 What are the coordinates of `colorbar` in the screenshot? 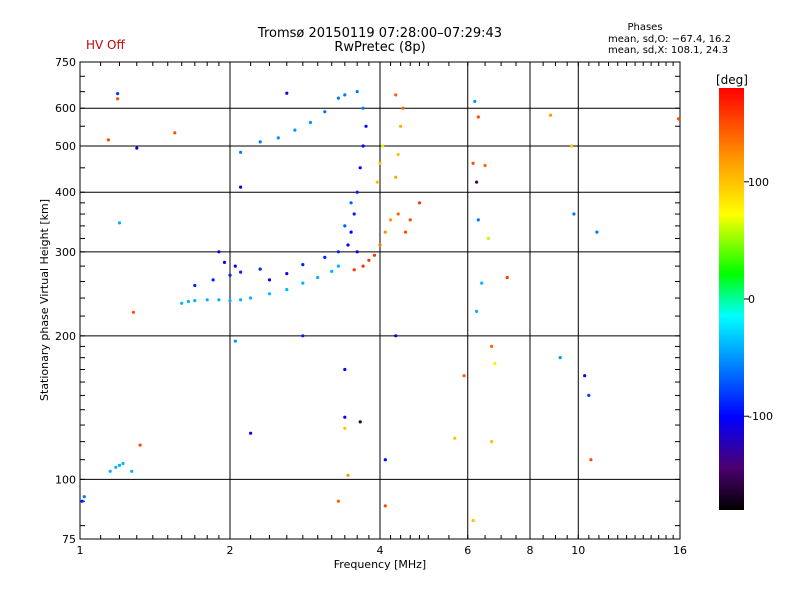 It's located at (731, 299).